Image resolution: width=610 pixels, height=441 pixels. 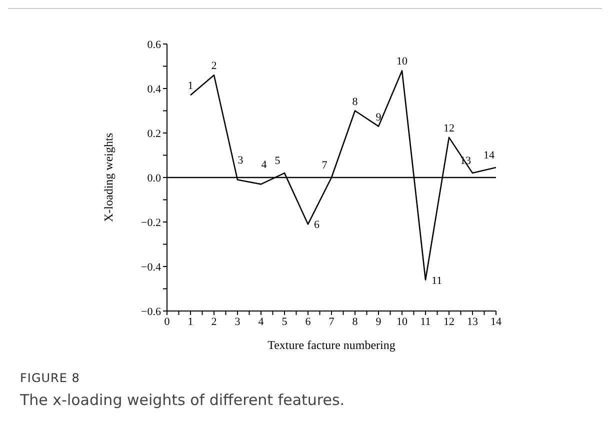 What do you see at coordinates (317, 225) in the screenshot?
I see `annotation: 6` at bounding box center [317, 225].